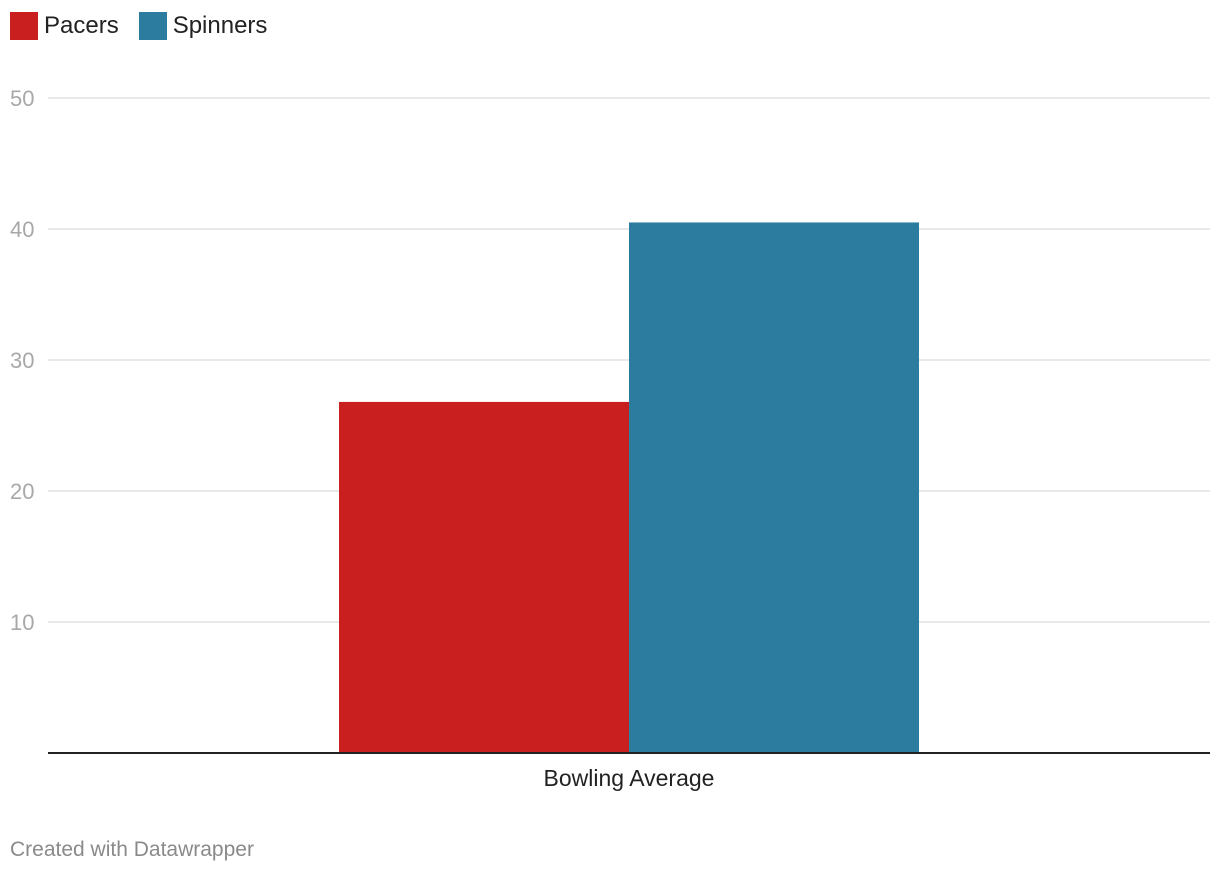  I want to click on y-tick-label-50: 50, so click(22, 98).